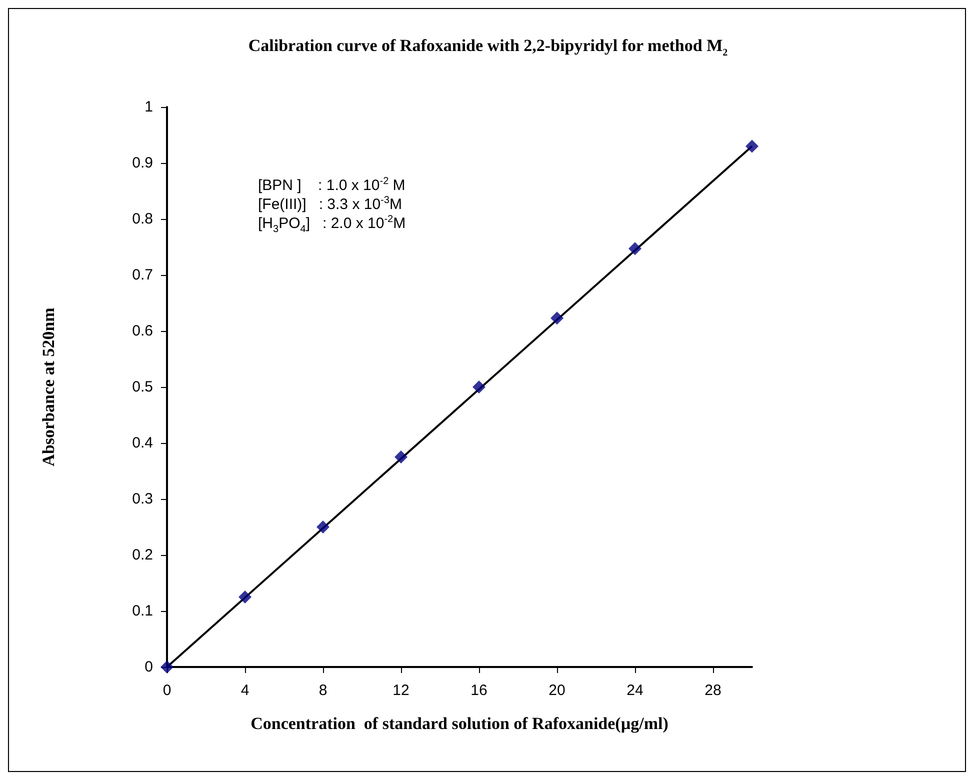 The width and height of the screenshot is (976, 784). Describe the element at coordinates (167, 690) in the screenshot. I see `x-tick-label: 0` at that location.